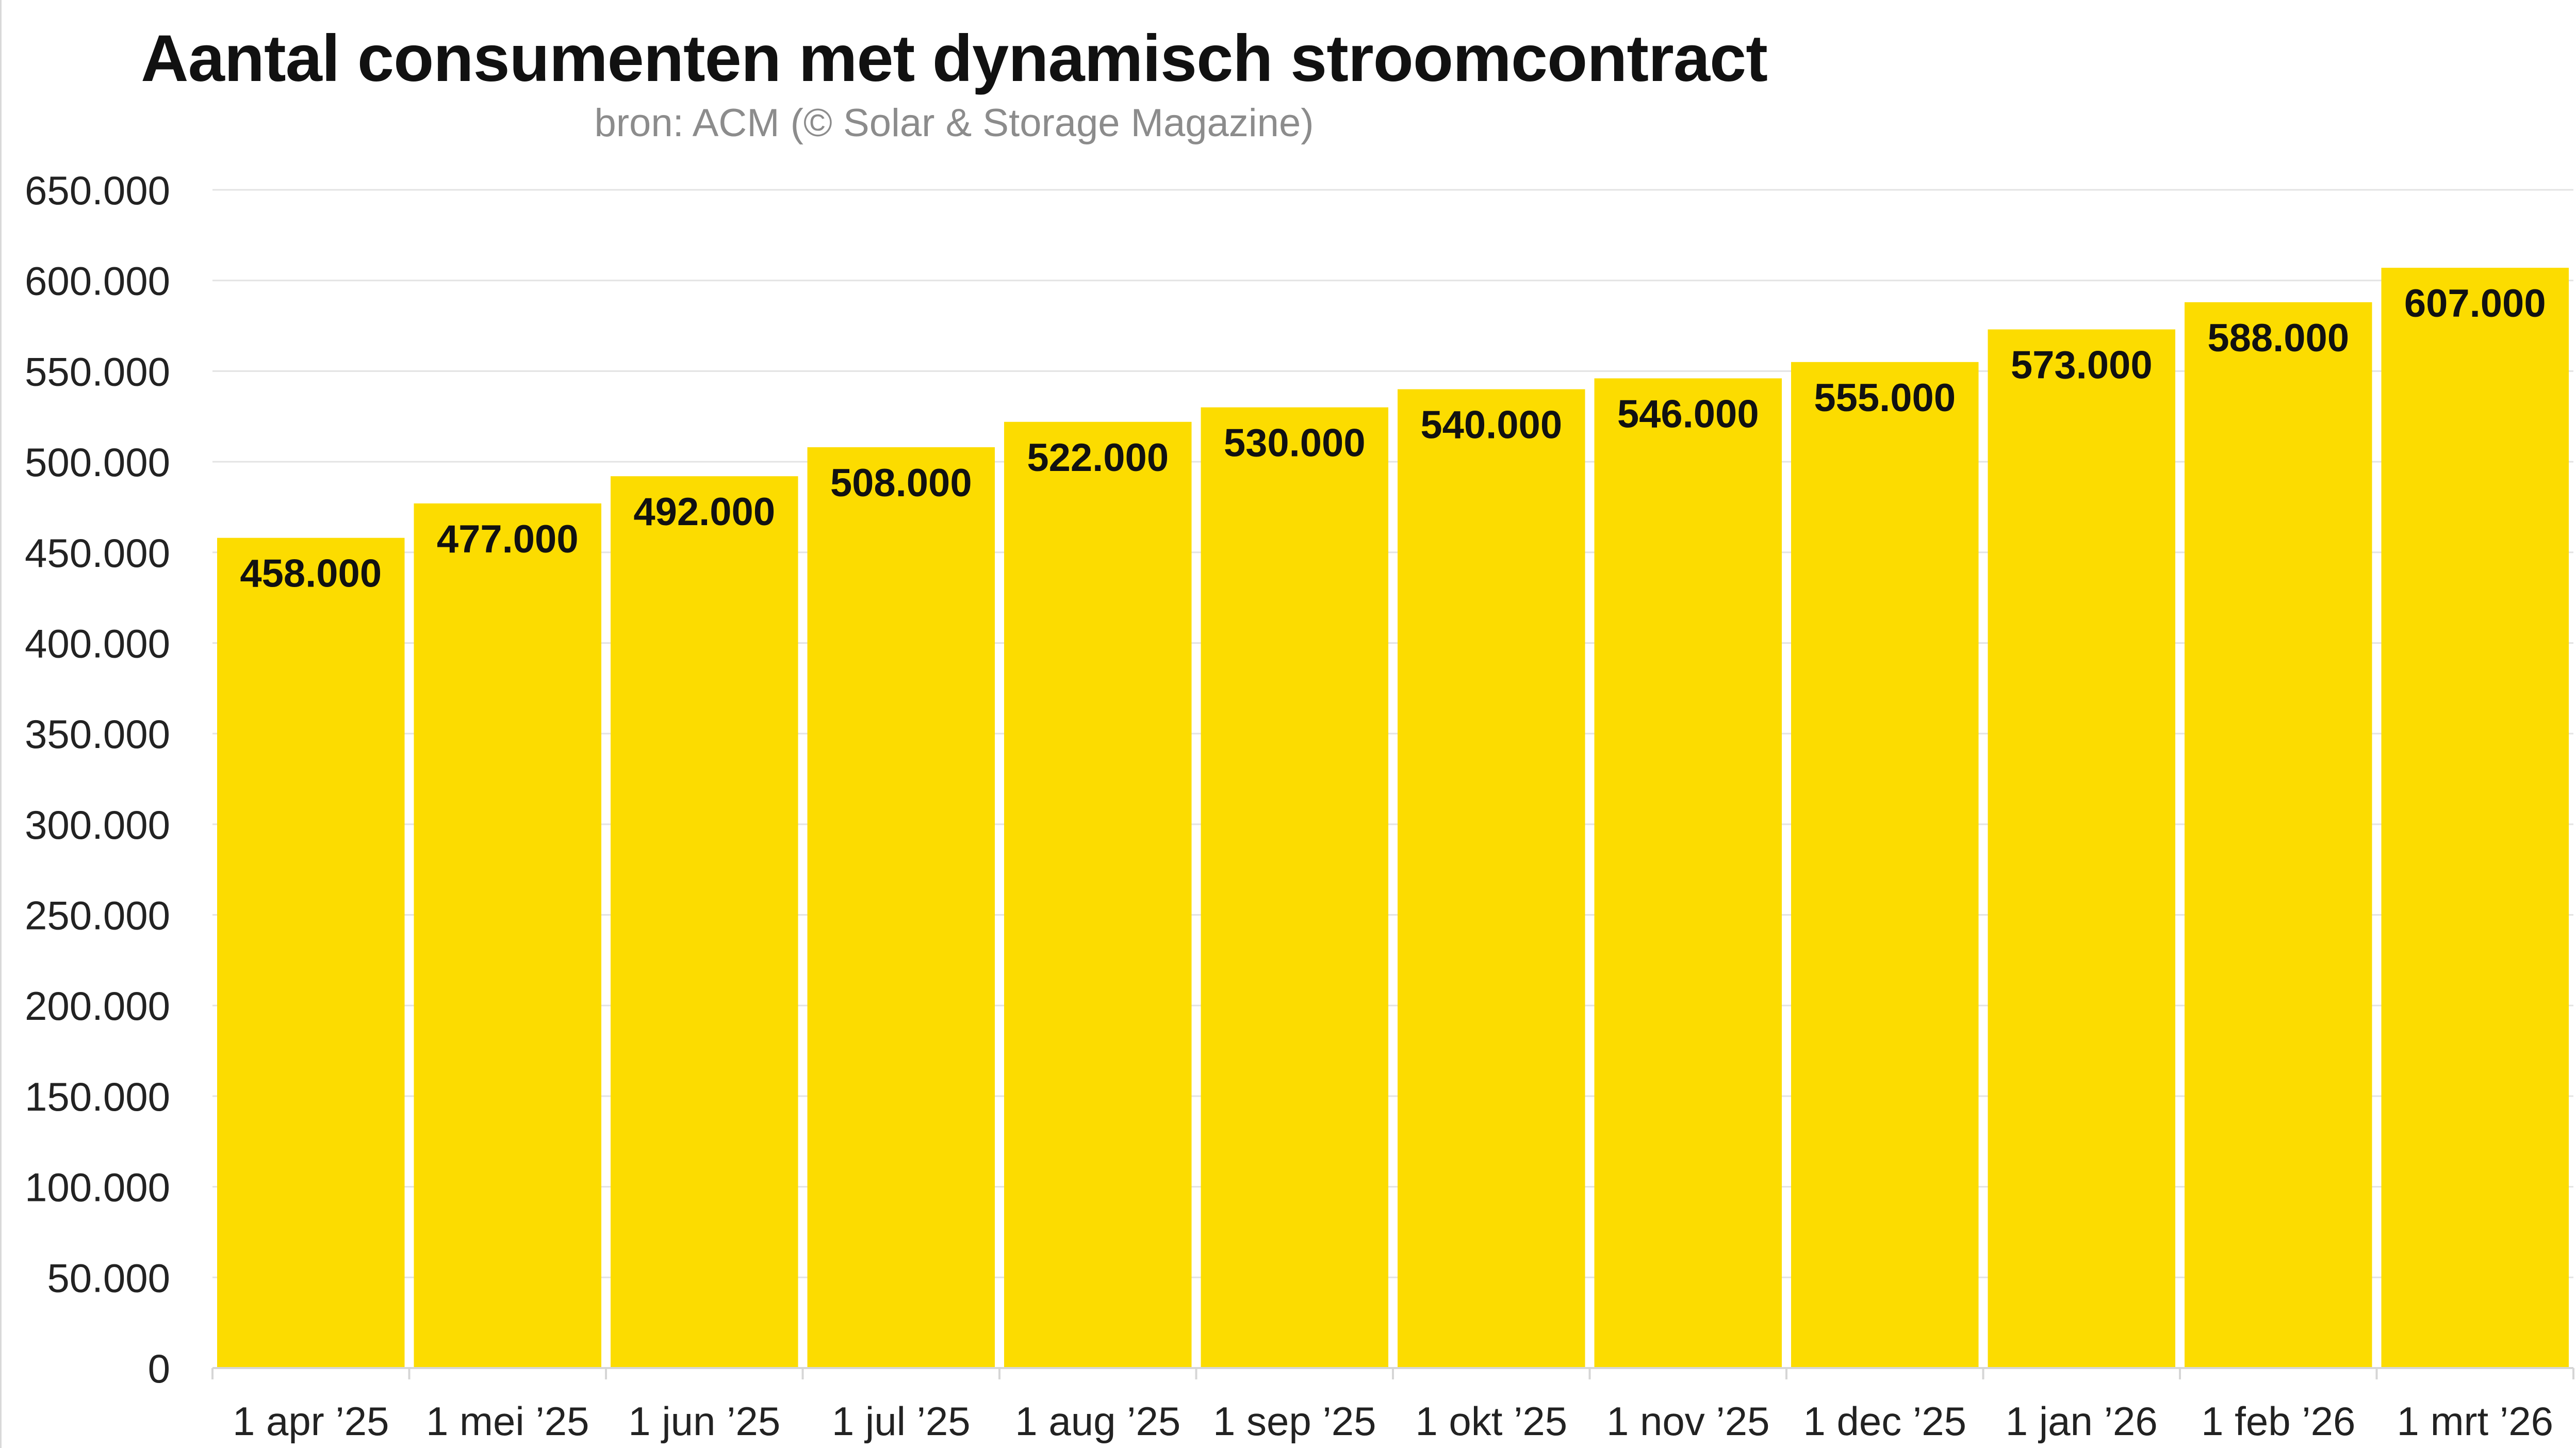 Image resolution: width=2576 pixels, height=1448 pixels. I want to click on x-tick-label: 1 sep ’25, so click(1295, 1421).